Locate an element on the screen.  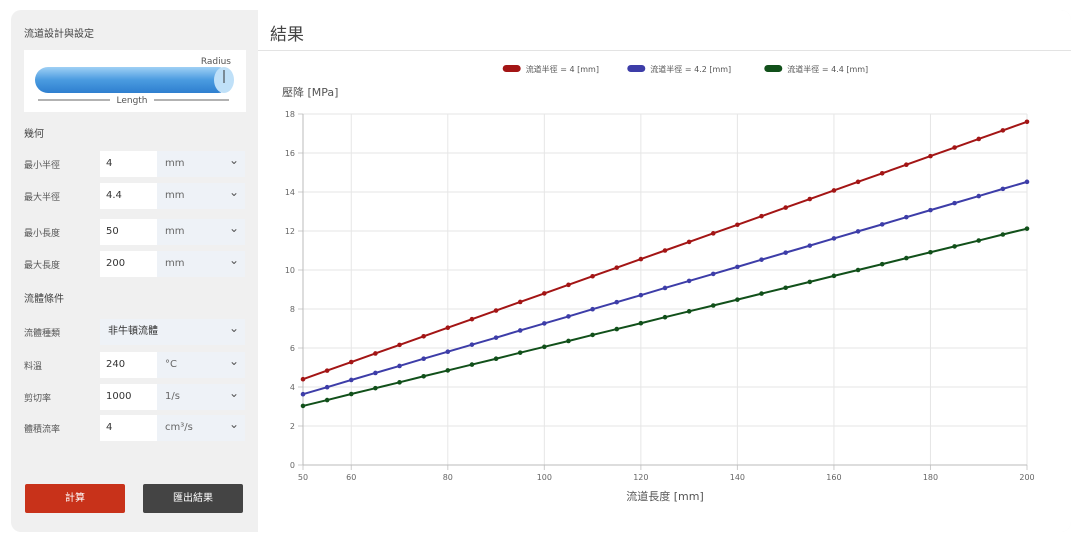
x-tick-label: 180 is located at coordinates (930, 477).